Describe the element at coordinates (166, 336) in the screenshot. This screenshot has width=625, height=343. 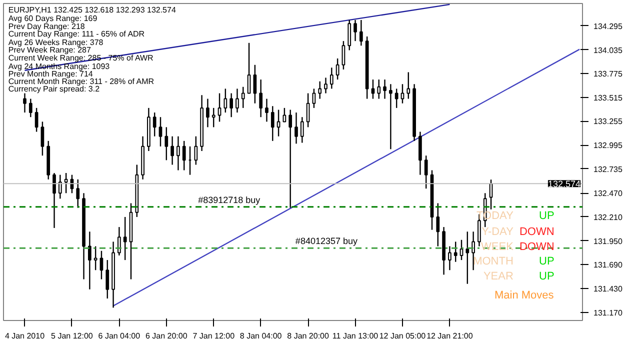
I see `x-tick-label: 6 Jan 20:00` at that location.